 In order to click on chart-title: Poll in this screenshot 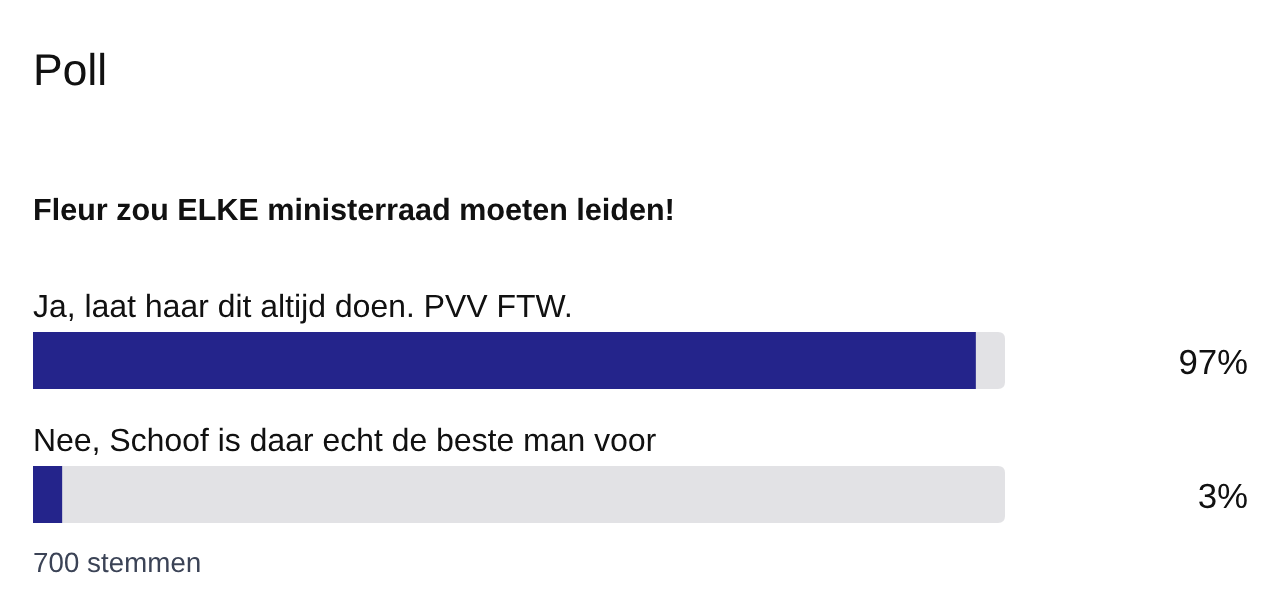, I will do `click(70, 69)`.